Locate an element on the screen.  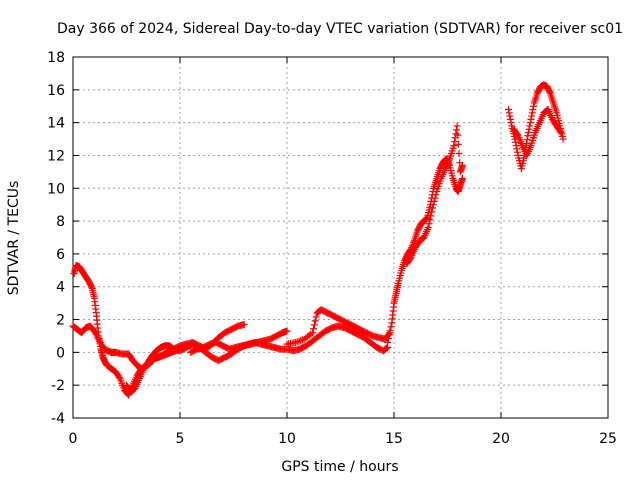
data-point-trace-a is located at coordinates (92, 287).